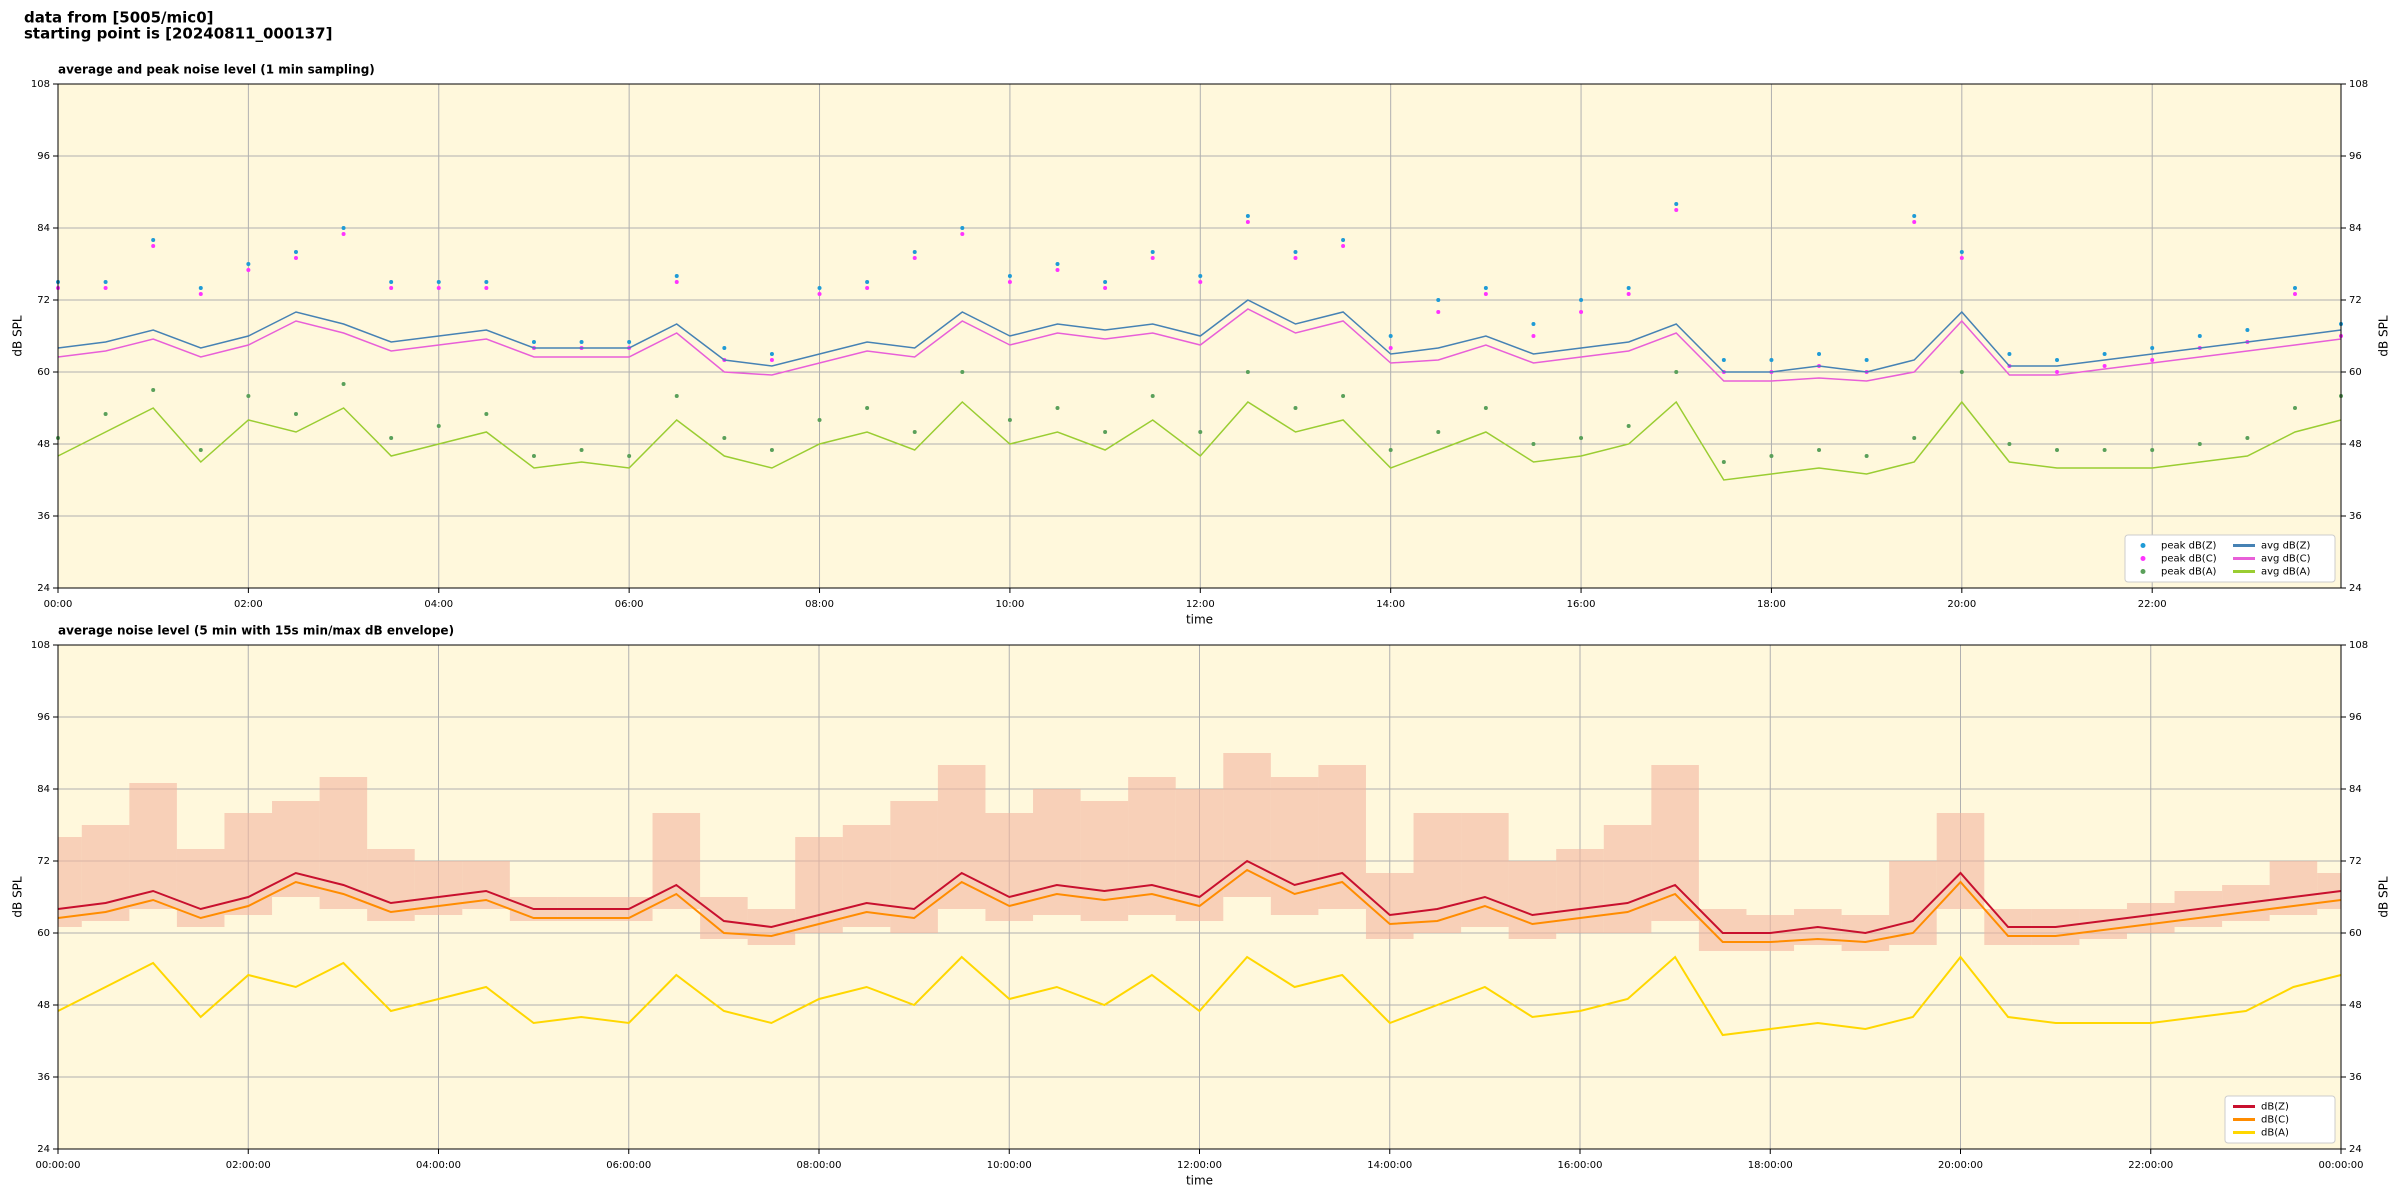 The height and width of the screenshot is (1200, 2400). What do you see at coordinates (248, 604) in the screenshot?
I see `x-tick-label: 02:00` at bounding box center [248, 604].